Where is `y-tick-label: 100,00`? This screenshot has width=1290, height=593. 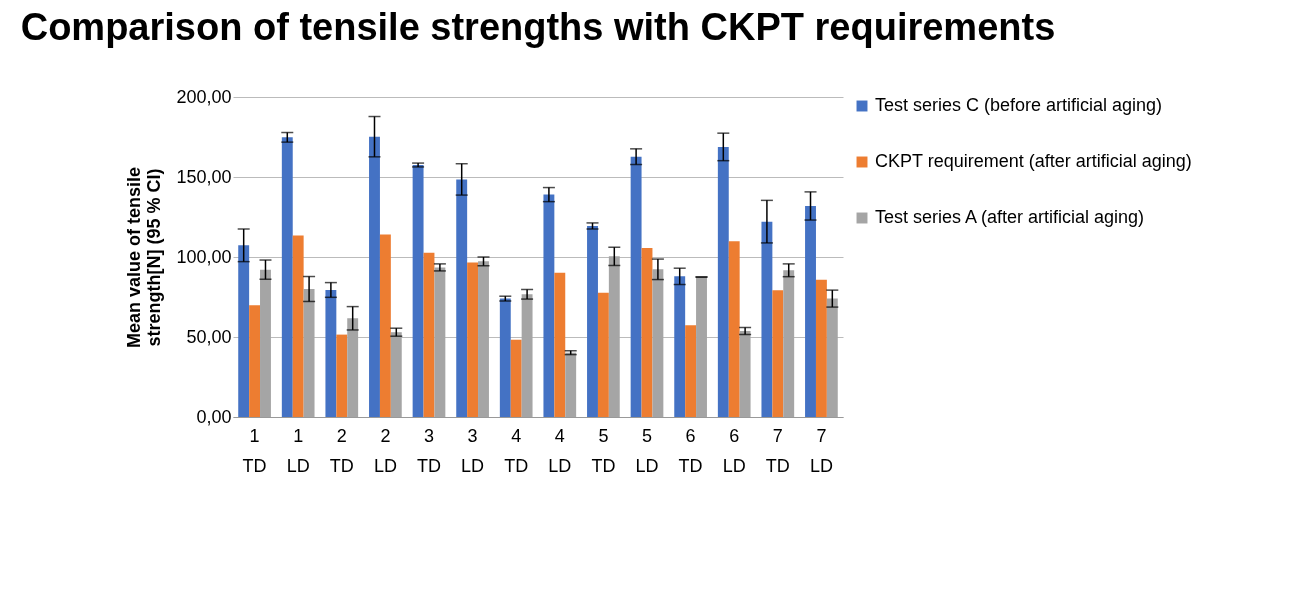
y-tick-label: 100,00 is located at coordinates (204, 256).